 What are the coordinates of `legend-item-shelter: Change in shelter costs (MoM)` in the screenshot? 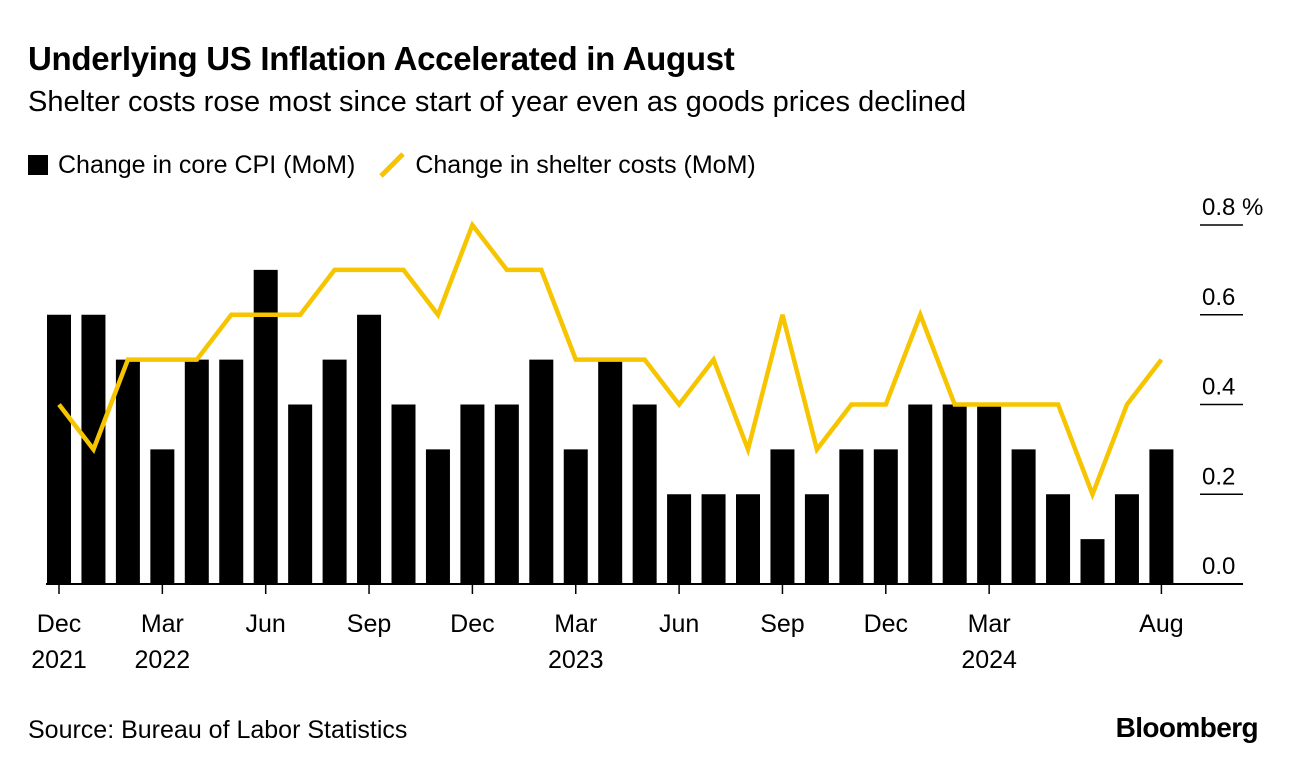 It's located at (566, 165).